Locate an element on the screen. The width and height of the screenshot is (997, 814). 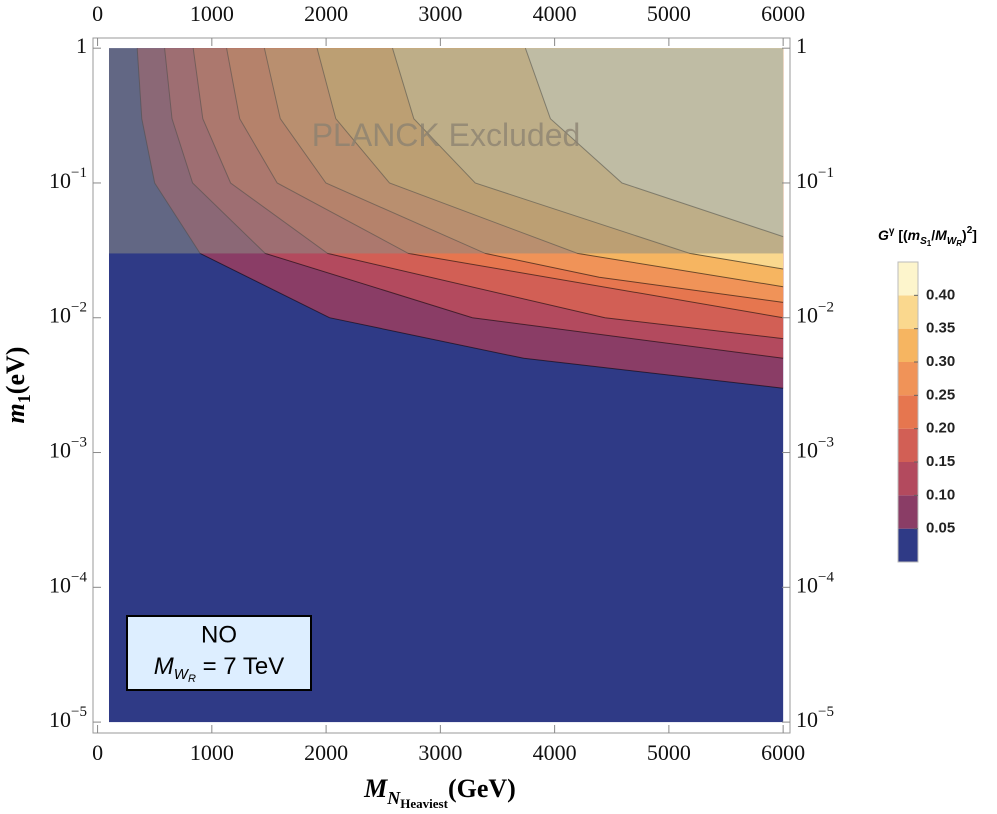
box-text: W is located at coordinates (182, 674).